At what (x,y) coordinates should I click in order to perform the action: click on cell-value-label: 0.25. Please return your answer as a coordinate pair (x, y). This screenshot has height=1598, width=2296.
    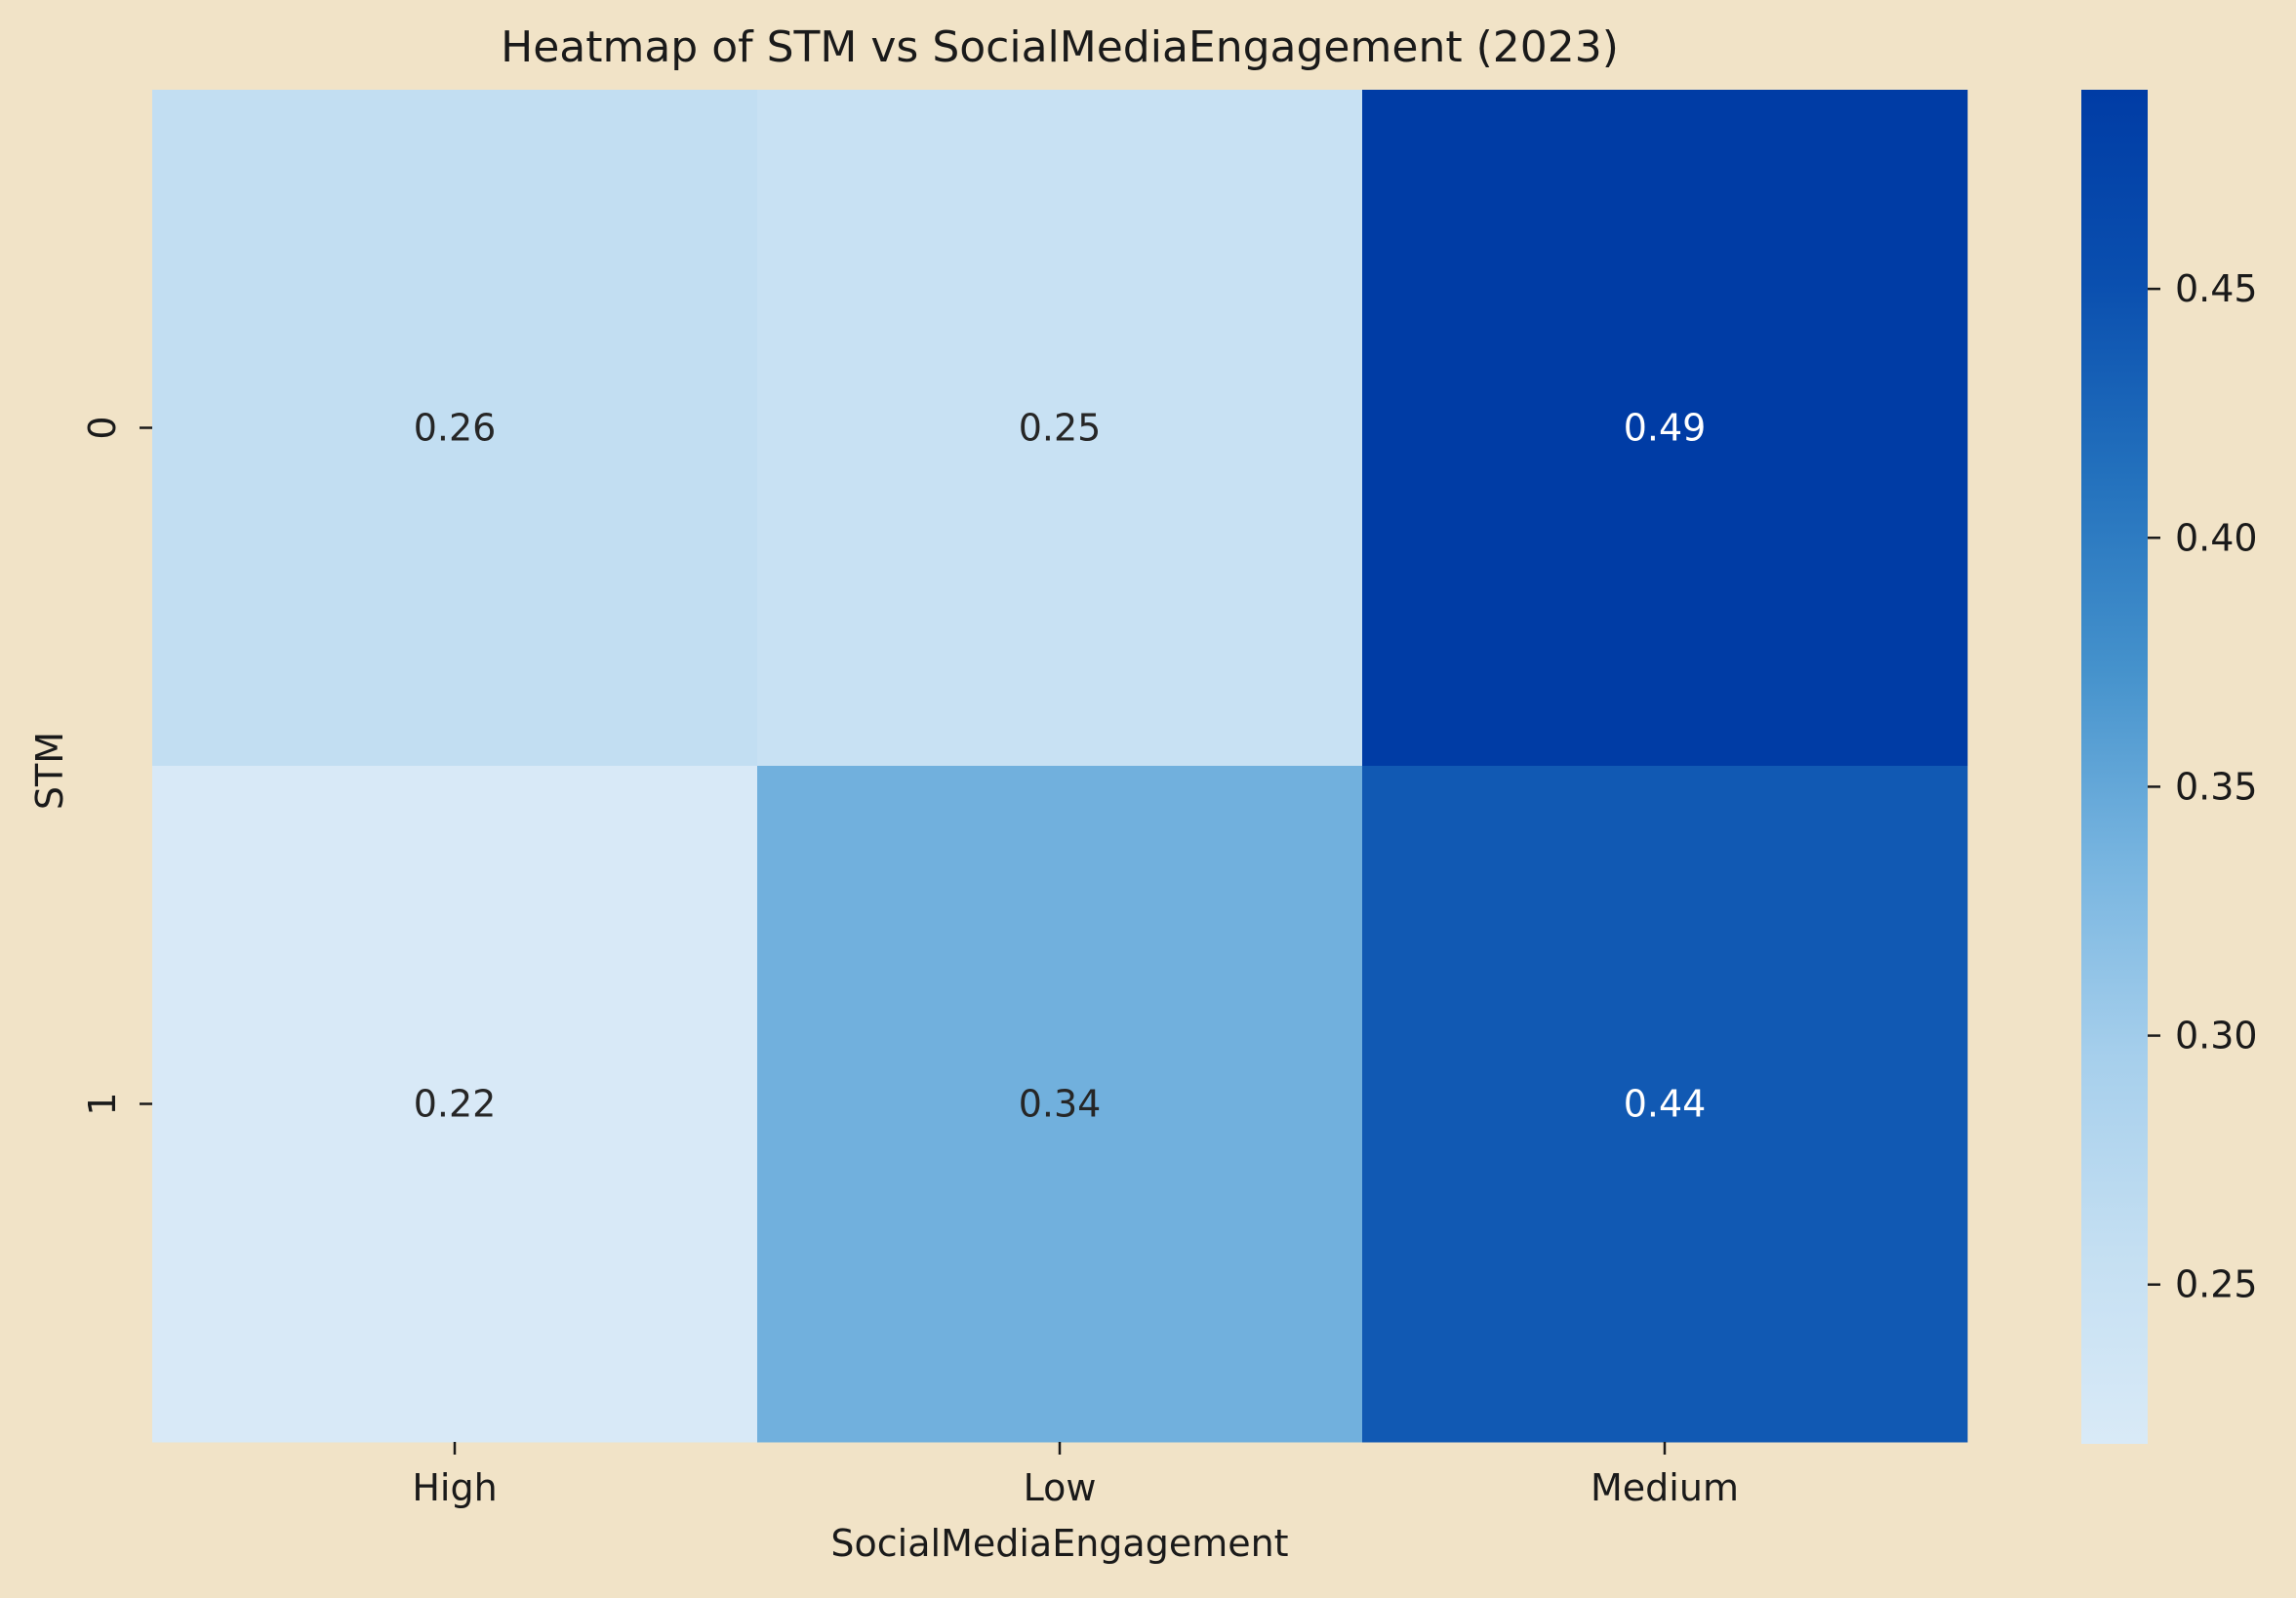
    Looking at the image, I should click on (1060, 428).